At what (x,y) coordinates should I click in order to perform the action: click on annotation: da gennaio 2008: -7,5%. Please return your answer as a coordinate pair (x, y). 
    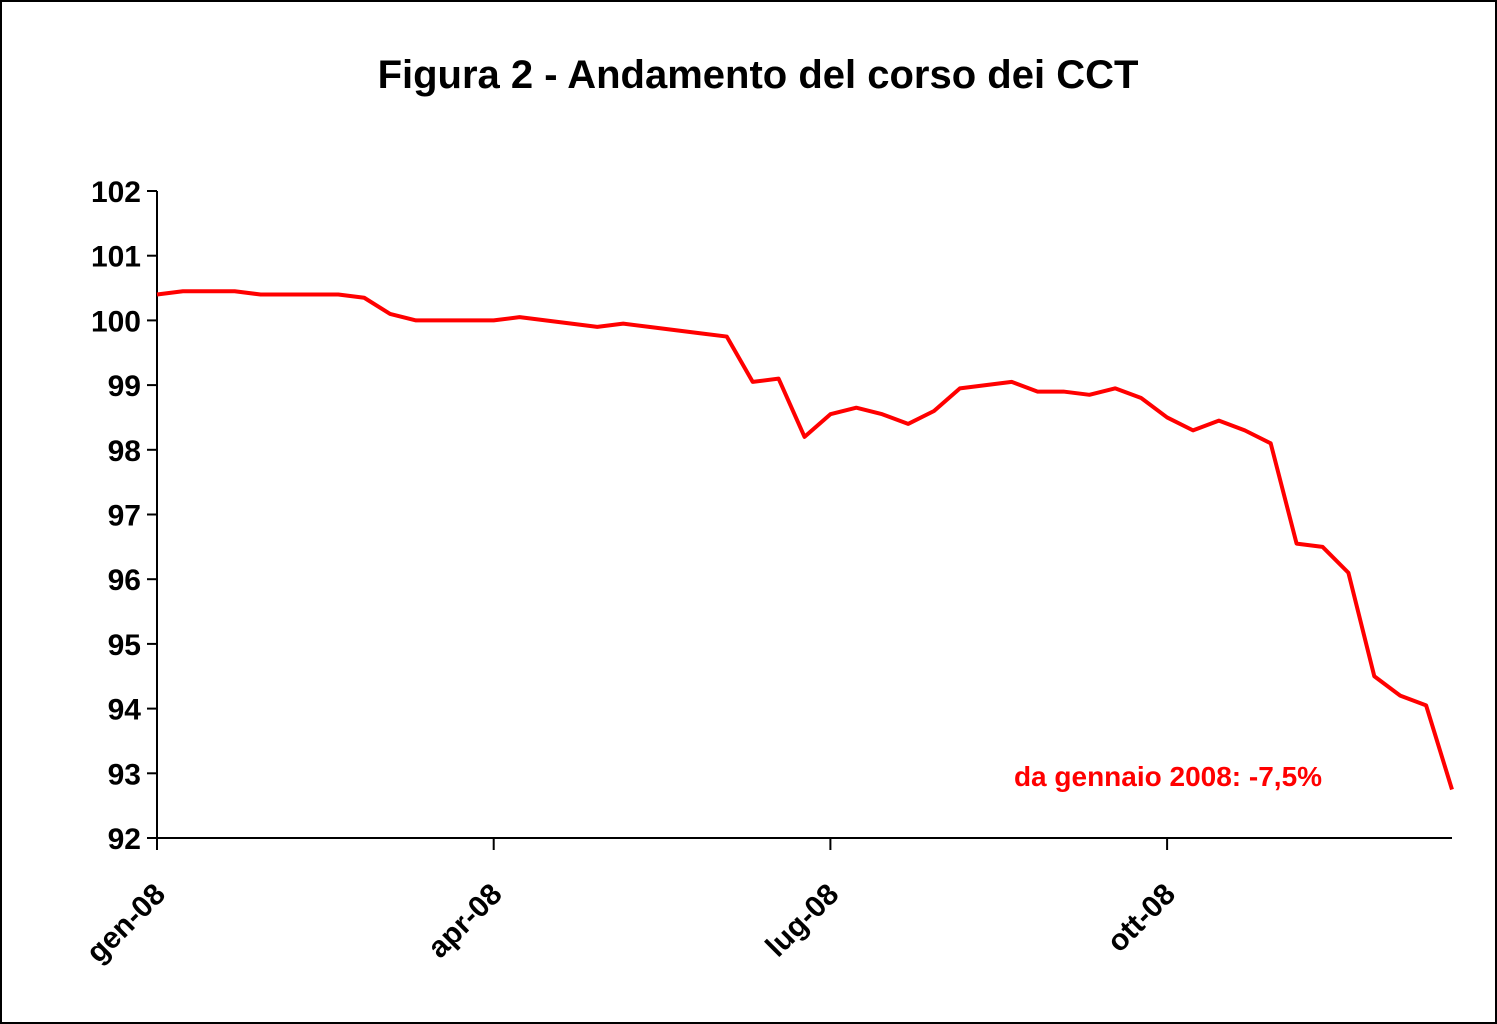
    Looking at the image, I should click on (1168, 776).